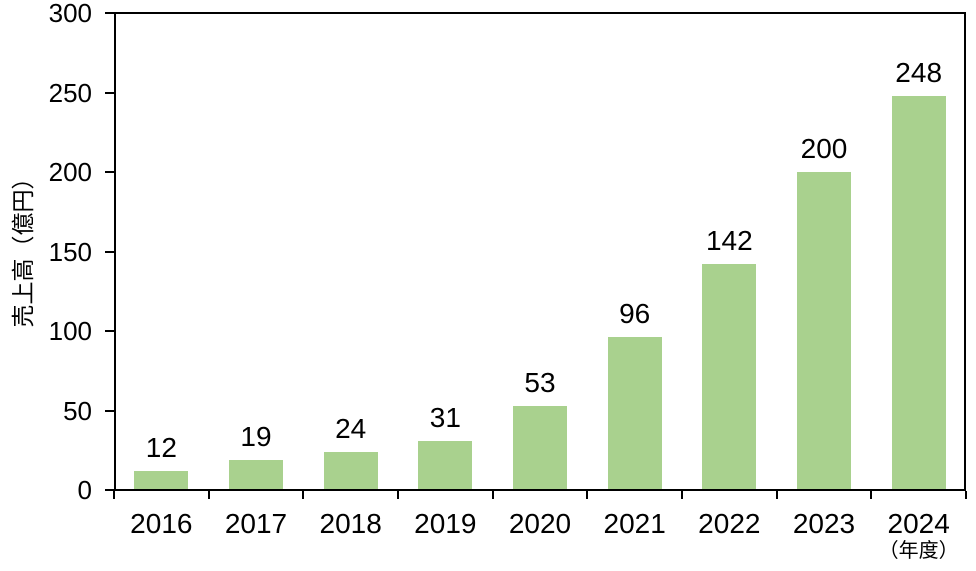  I want to click on x-tick-label-2020: 2020, so click(540, 523).